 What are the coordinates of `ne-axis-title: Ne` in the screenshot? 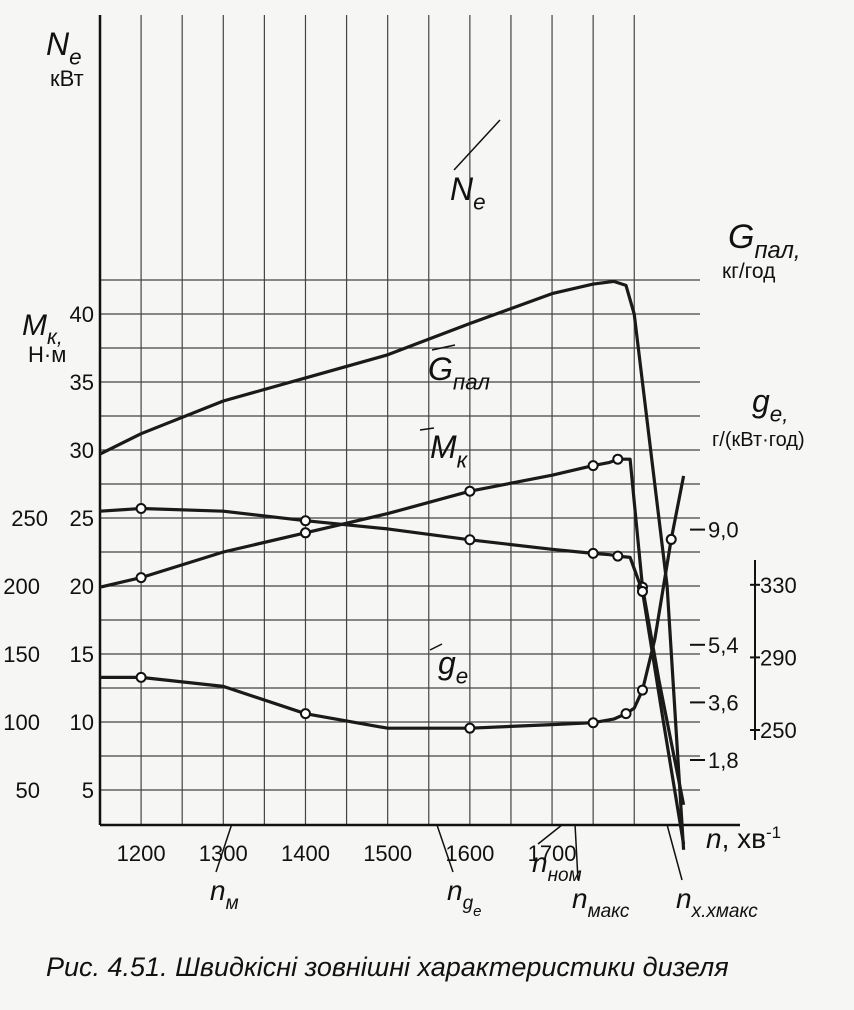 It's located at (64, 48).